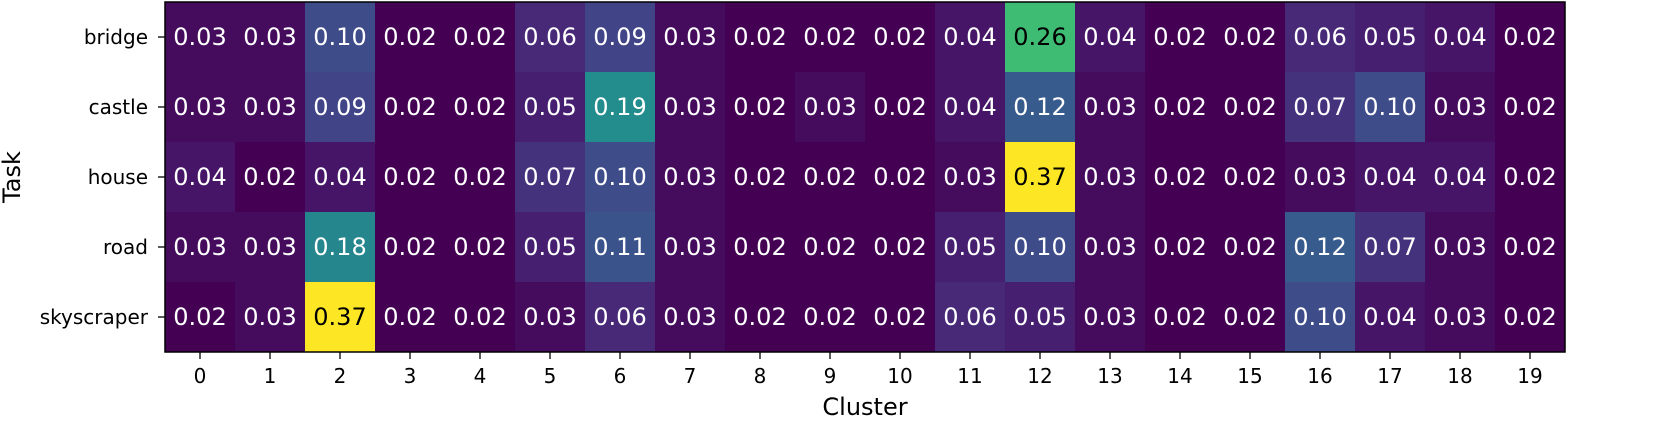 The image size is (1662, 445). Describe the element at coordinates (760, 376) in the screenshot. I see `x-tick-label: 8` at that location.